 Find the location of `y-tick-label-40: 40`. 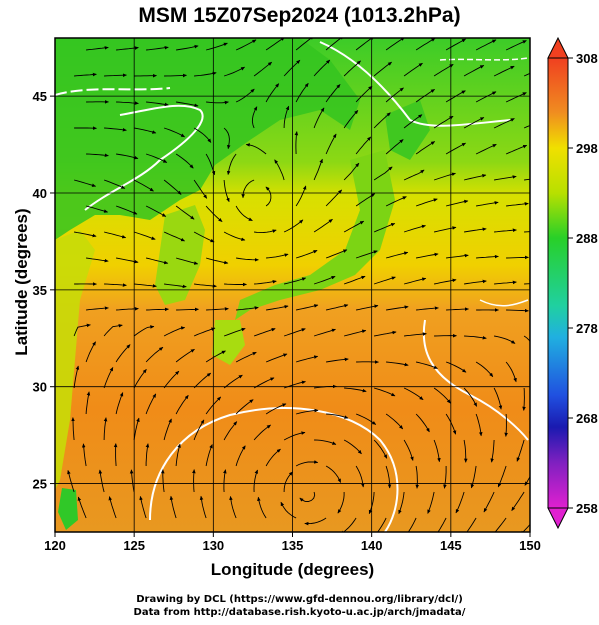

y-tick-label-40: 40 is located at coordinates (40, 193).